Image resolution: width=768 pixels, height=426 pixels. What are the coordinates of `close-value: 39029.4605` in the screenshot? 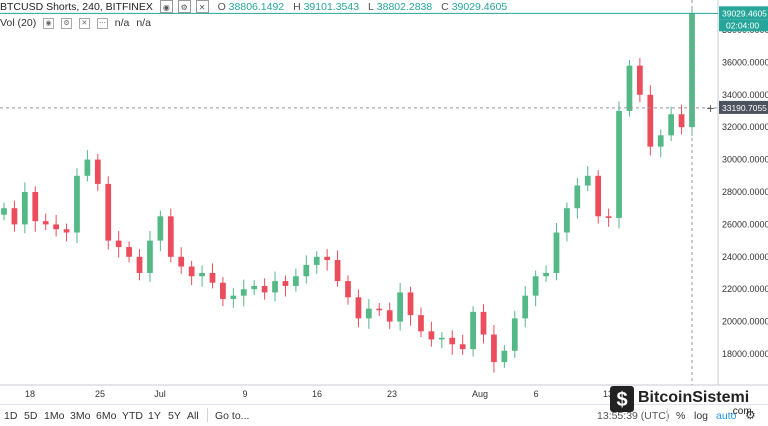 It's located at (479, 7).